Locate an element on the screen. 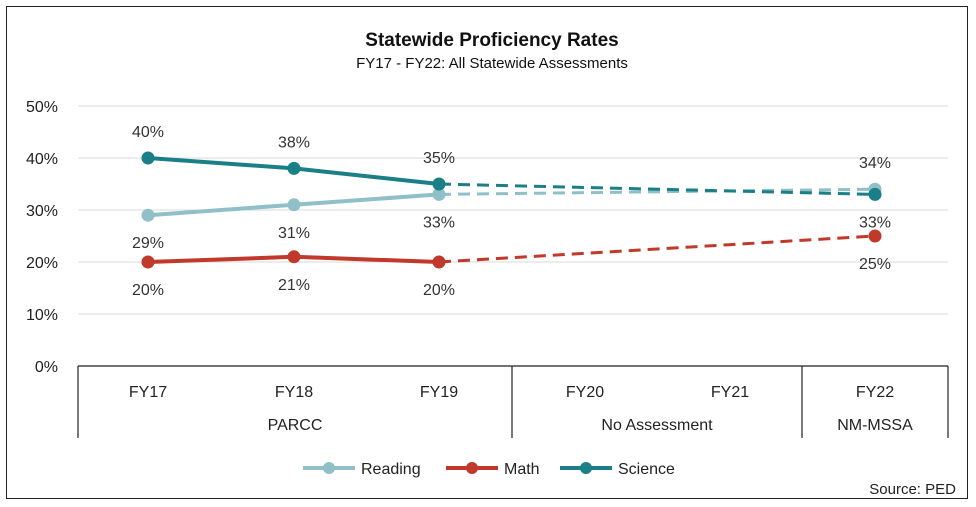 This screenshot has height=507, width=976. data-label: 29% is located at coordinates (148, 243).